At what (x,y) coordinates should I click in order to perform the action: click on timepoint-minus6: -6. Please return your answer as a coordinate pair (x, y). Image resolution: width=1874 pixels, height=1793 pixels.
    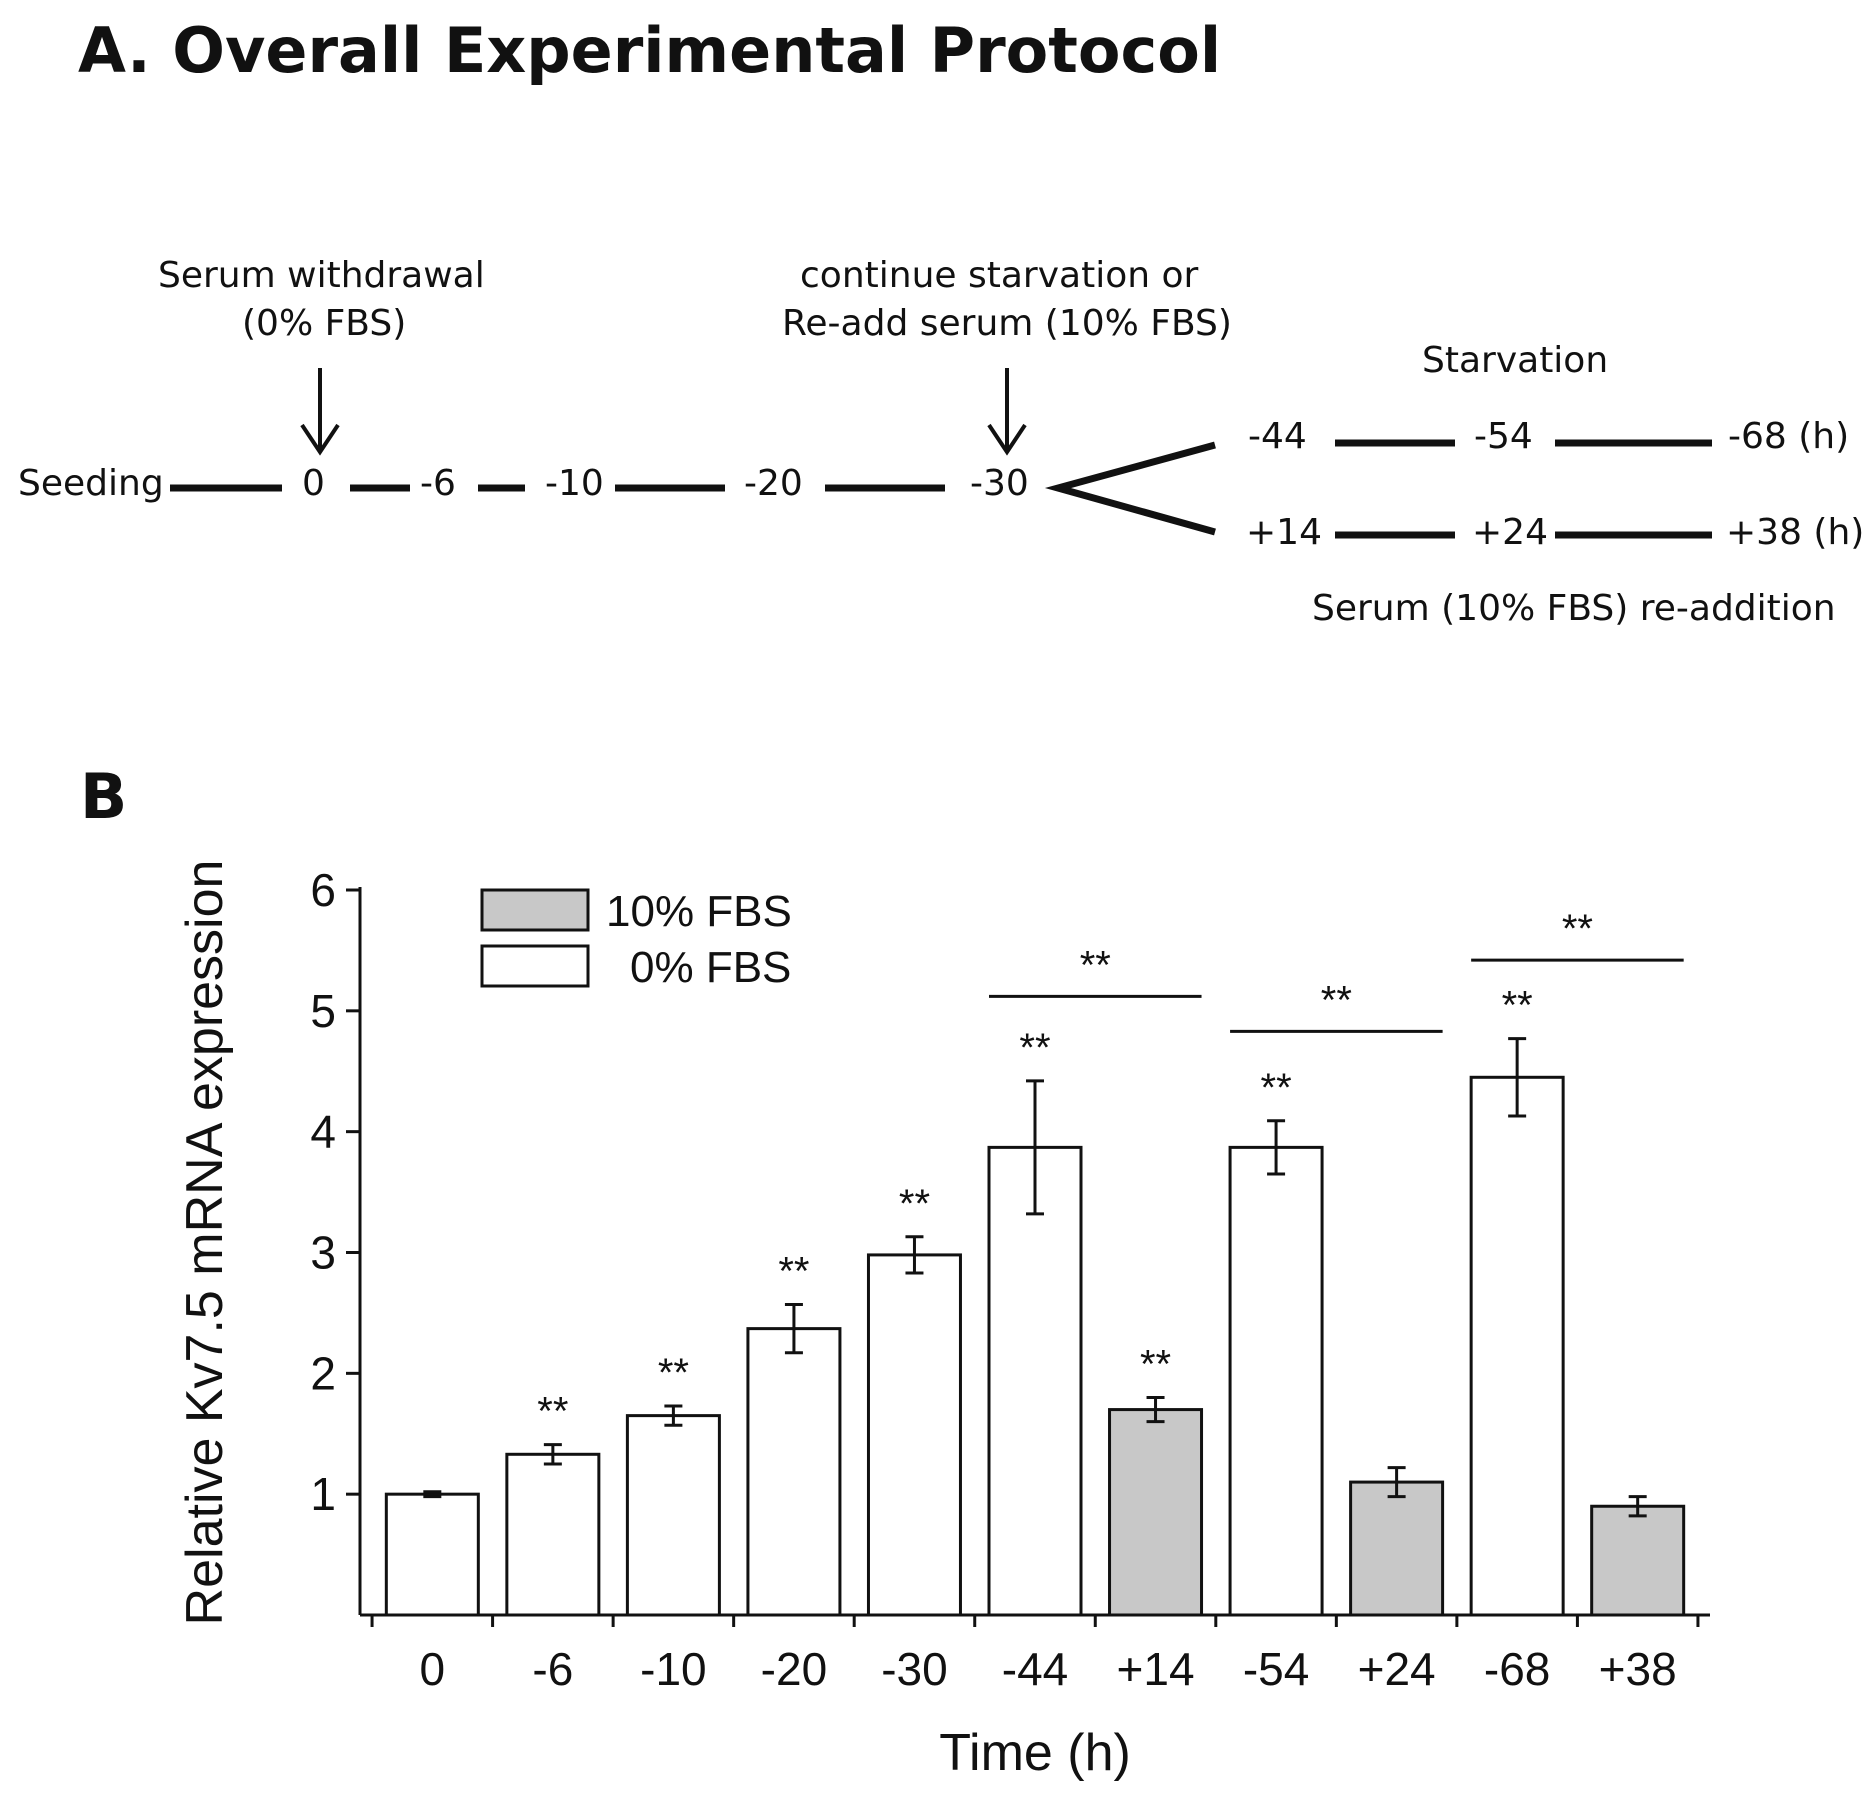
    Looking at the image, I should click on (438, 483).